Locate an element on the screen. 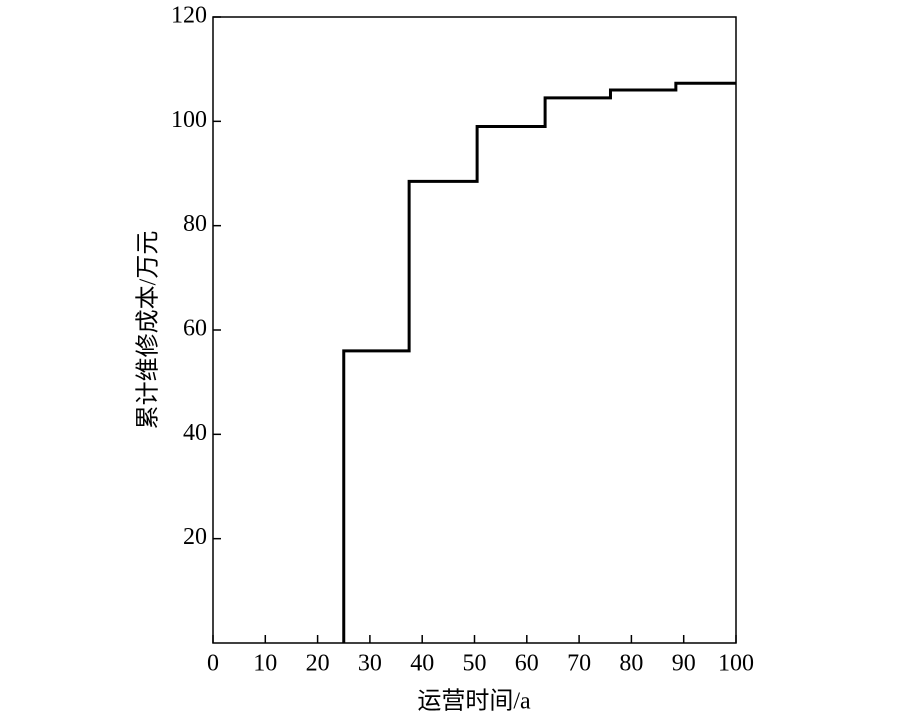 This screenshot has height=724, width=900. y-tick-label: 60 is located at coordinates (195, 329).